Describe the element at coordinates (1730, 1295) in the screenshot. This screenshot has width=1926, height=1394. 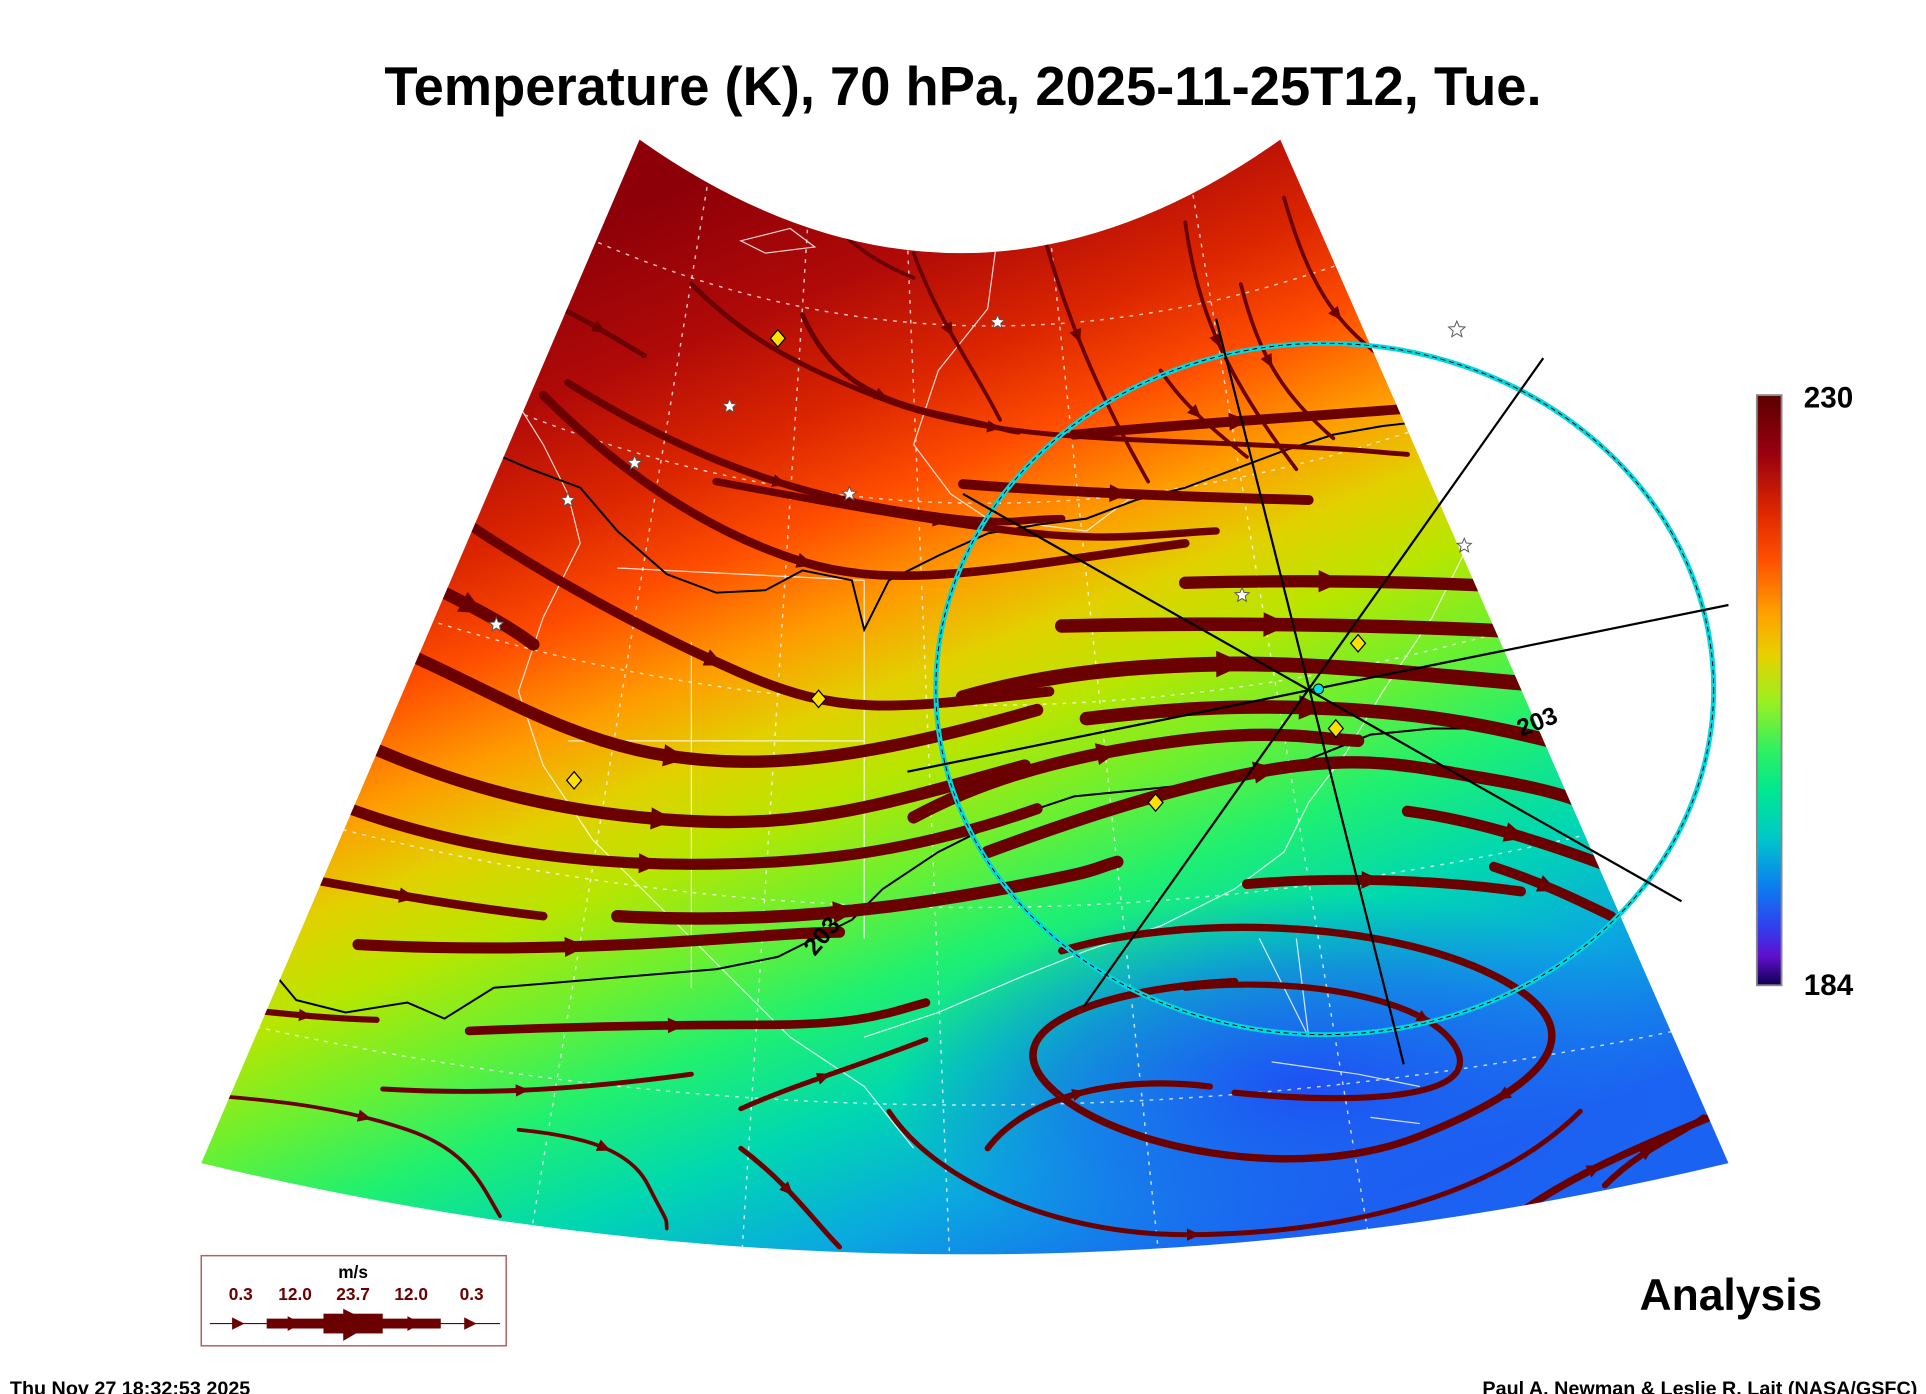
I see `product-label: Analysis` at that location.